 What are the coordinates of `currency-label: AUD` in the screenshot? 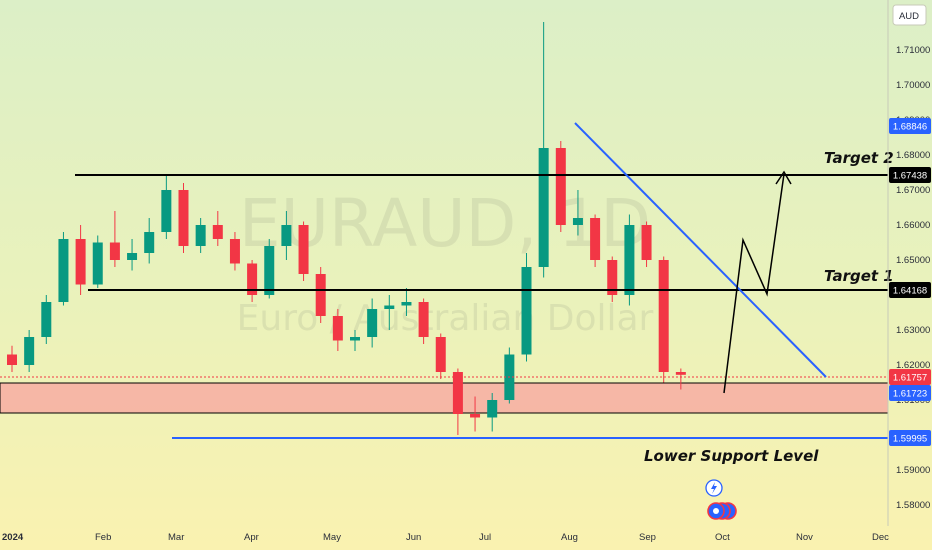 It's located at (909, 16).